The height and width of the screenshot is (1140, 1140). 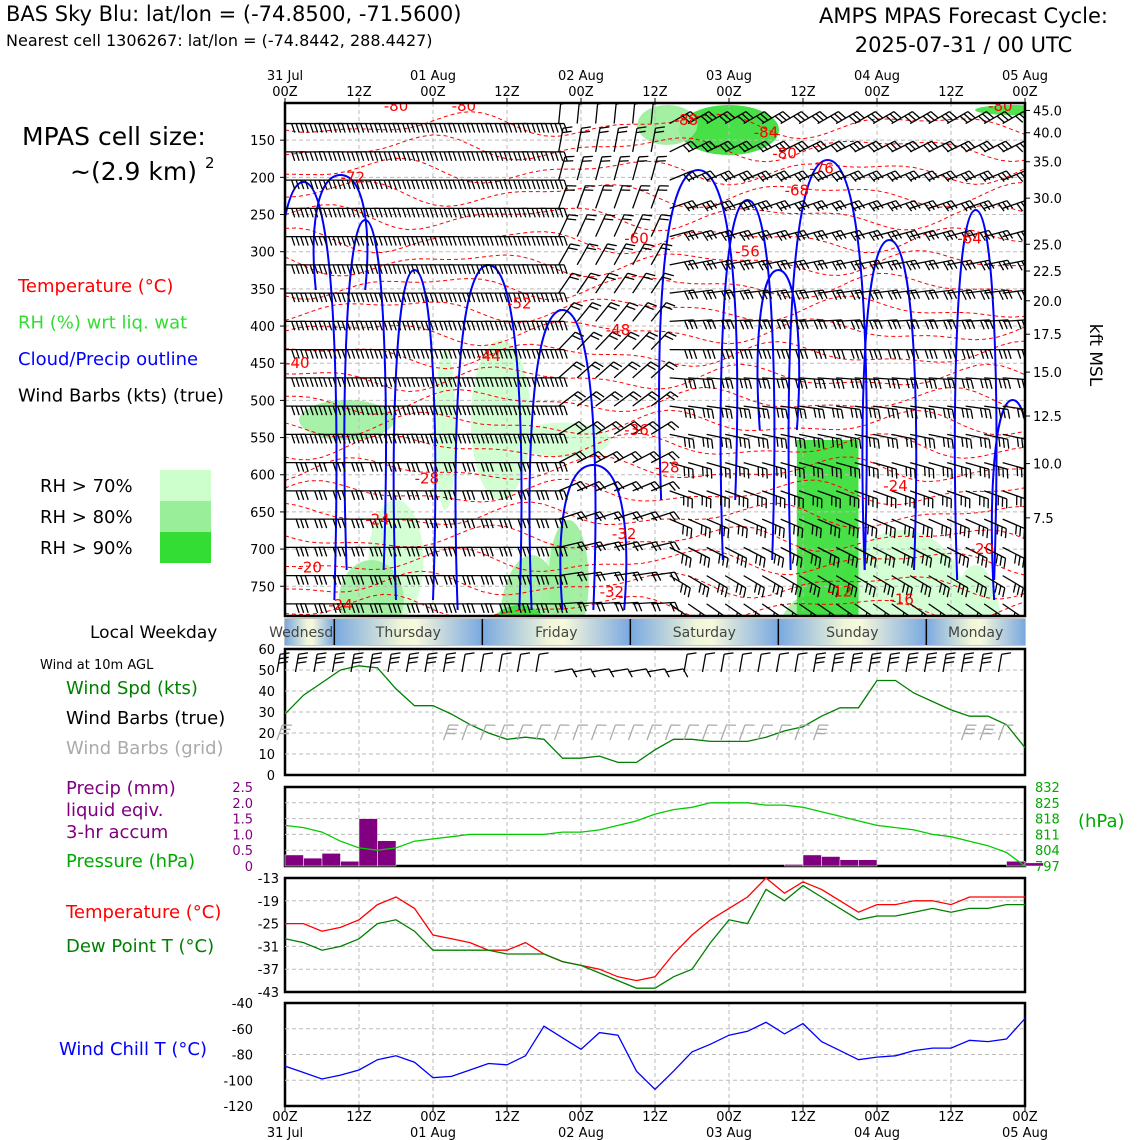 What do you see at coordinates (1095, 355) in the screenshot?
I see `right-axis-label: kft MSL` at bounding box center [1095, 355].